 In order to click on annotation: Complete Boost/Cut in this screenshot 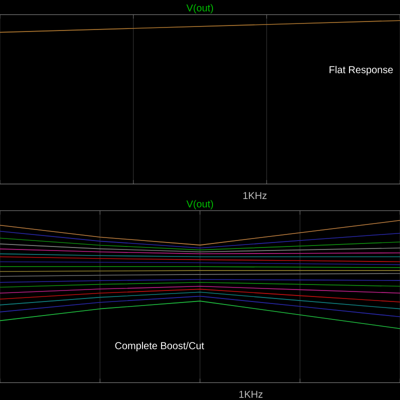, I will do `click(159, 347)`.